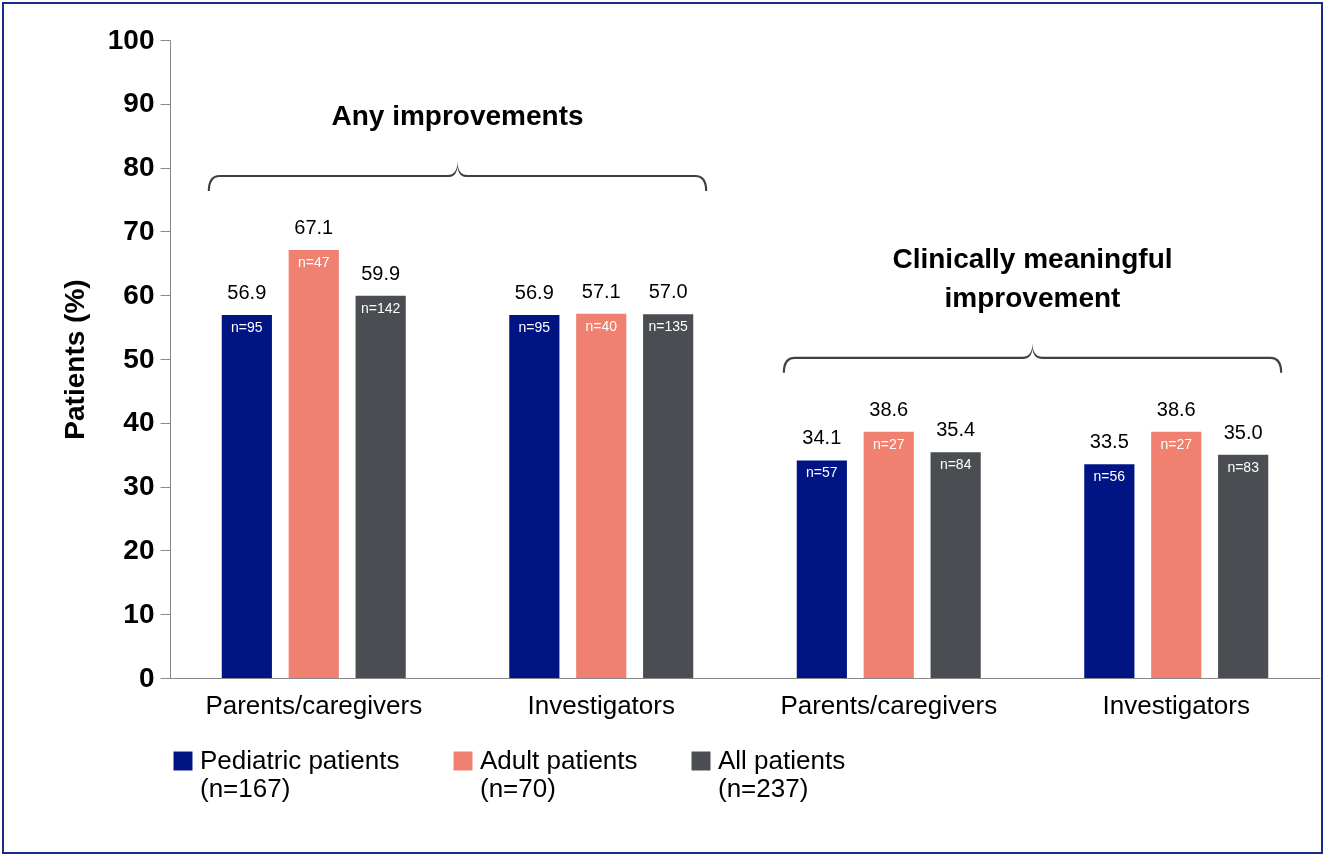  What do you see at coordinates (139, 167) in the screenshot?
I see `y-tick-label: 80` at bounding box center [139, 167].